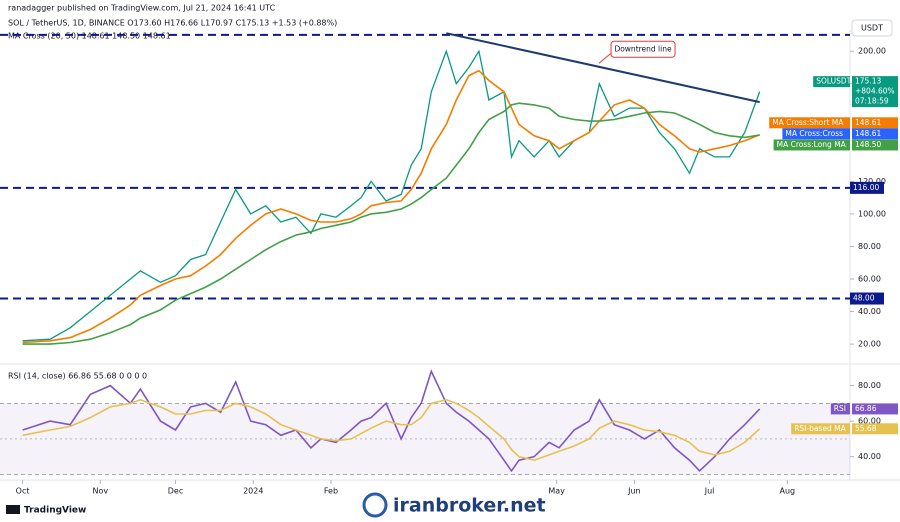  What do you see at coordinates (869, 344) in the screenshot?
I see `y-tick-label: 20.00` at bounding box center [869, 344].